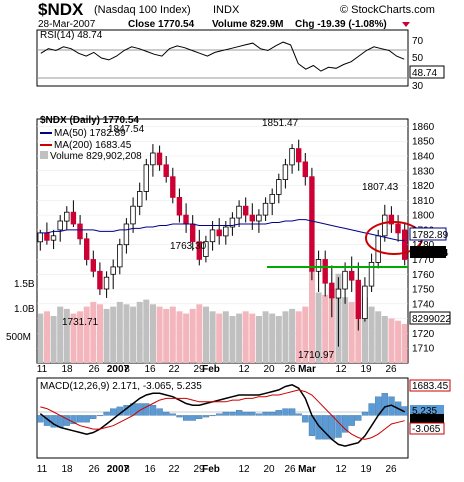 Image resolution: width=464 pixels, height=482 pixels. I want to click on volume-legend-swatch, so click(44, 155).